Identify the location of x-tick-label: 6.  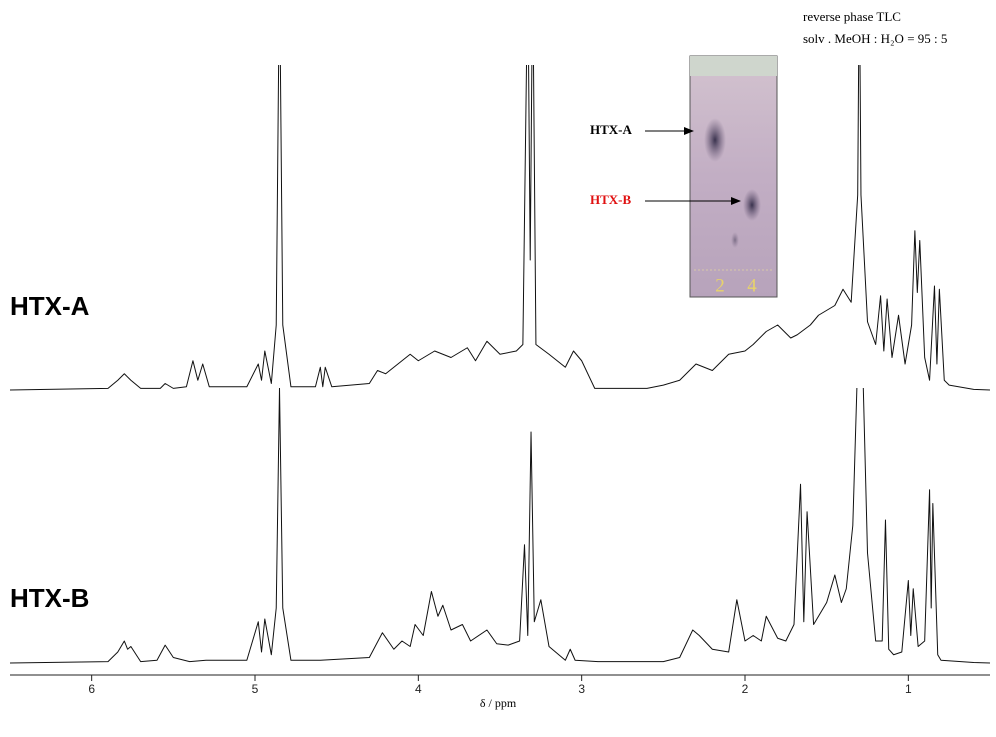
(91, 689).